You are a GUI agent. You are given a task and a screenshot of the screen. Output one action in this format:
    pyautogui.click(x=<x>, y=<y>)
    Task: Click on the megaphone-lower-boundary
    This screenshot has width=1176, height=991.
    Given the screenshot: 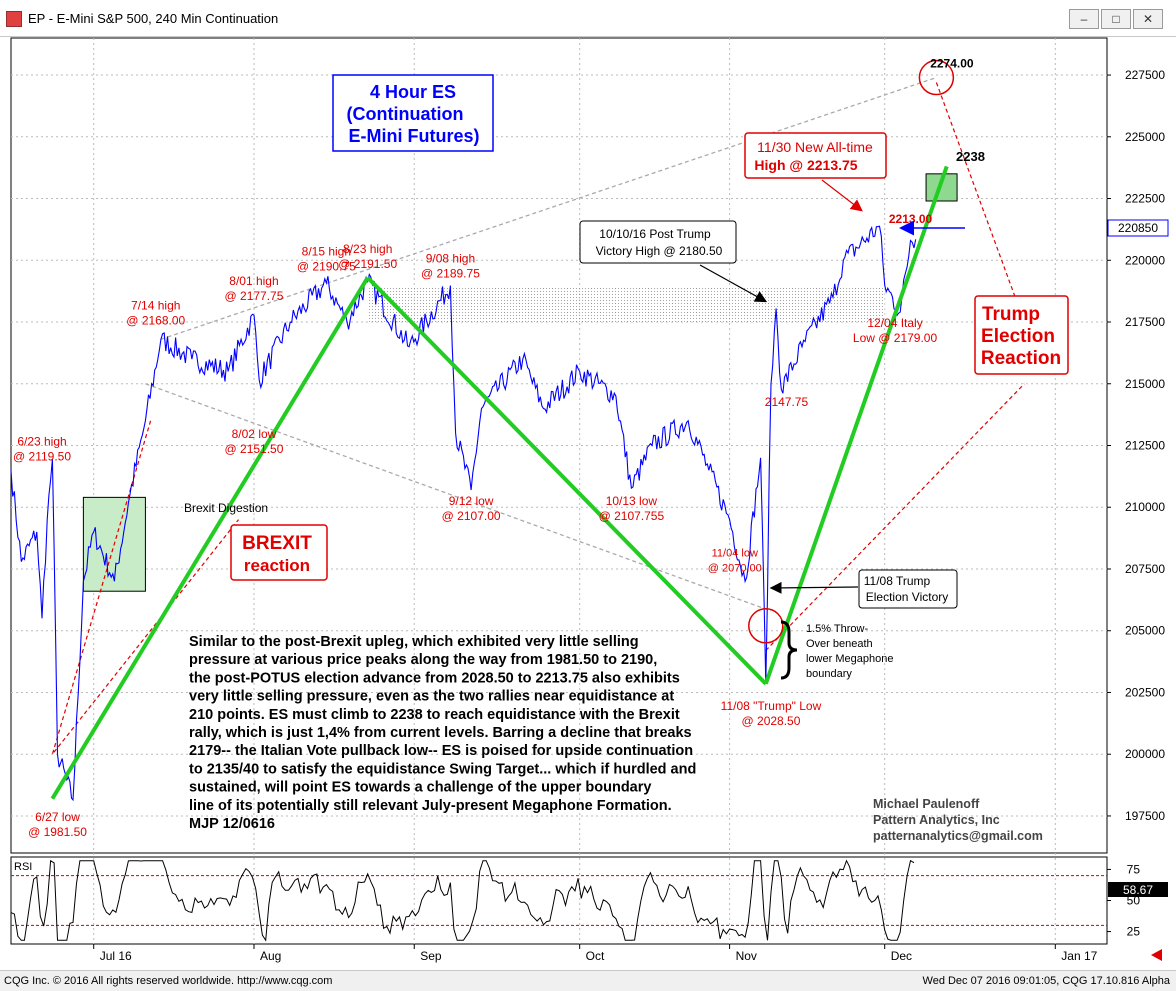 What is the action you would take?
    pyautogui.click(x=458, y=497)
    